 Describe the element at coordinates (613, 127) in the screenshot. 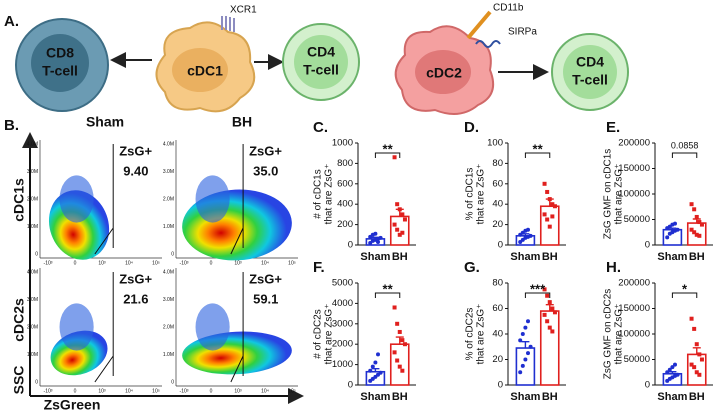

I see `panel-letter: E.` at that location.